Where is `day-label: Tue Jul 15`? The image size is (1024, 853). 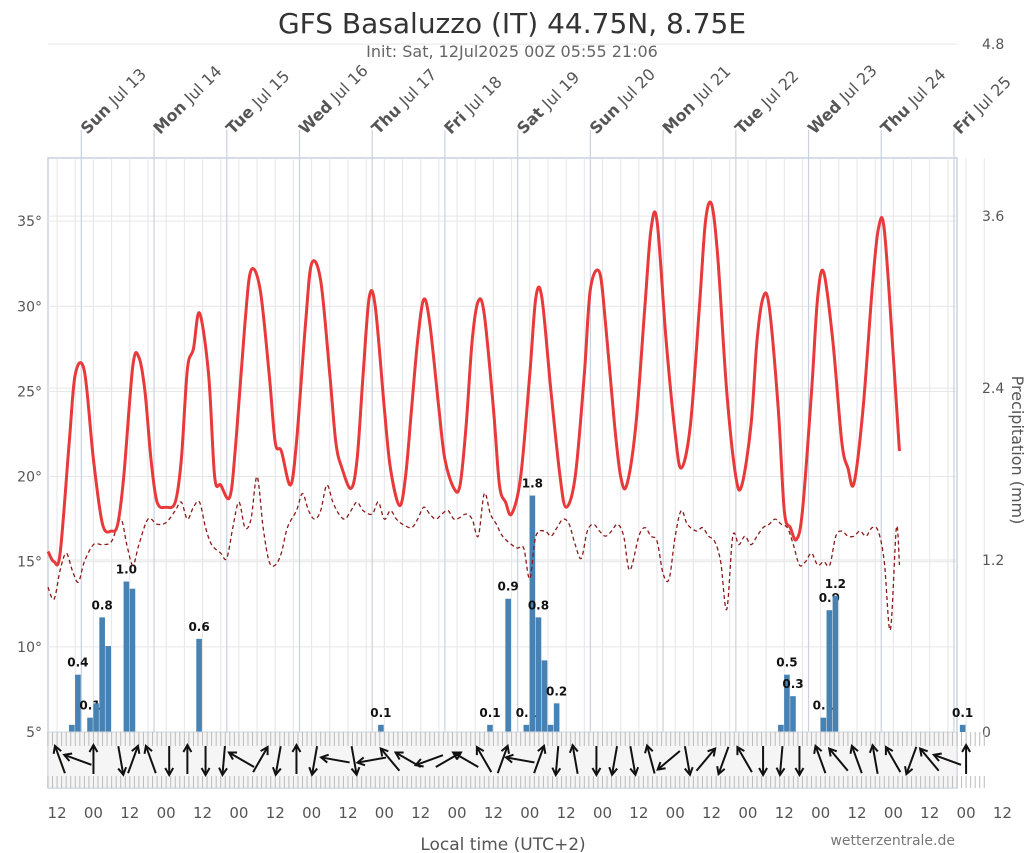 day-label: Tue Jul 15 is located at coordinates (257, 102).